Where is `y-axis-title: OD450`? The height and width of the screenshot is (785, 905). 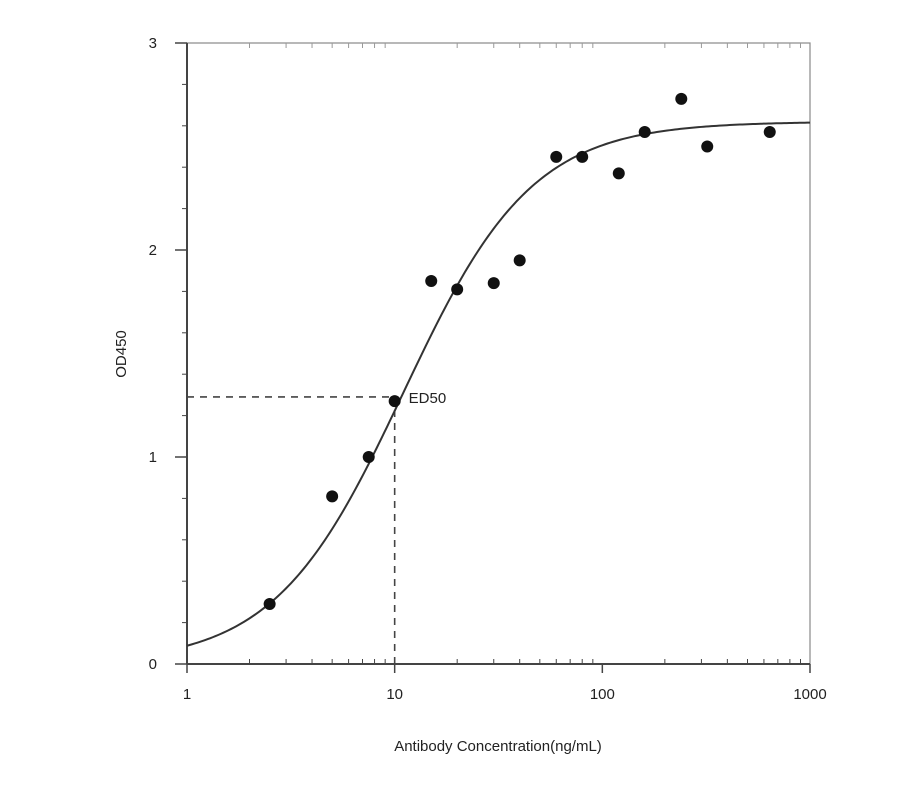
y-axis-title: OD450 is located at coordinates (121, 354).